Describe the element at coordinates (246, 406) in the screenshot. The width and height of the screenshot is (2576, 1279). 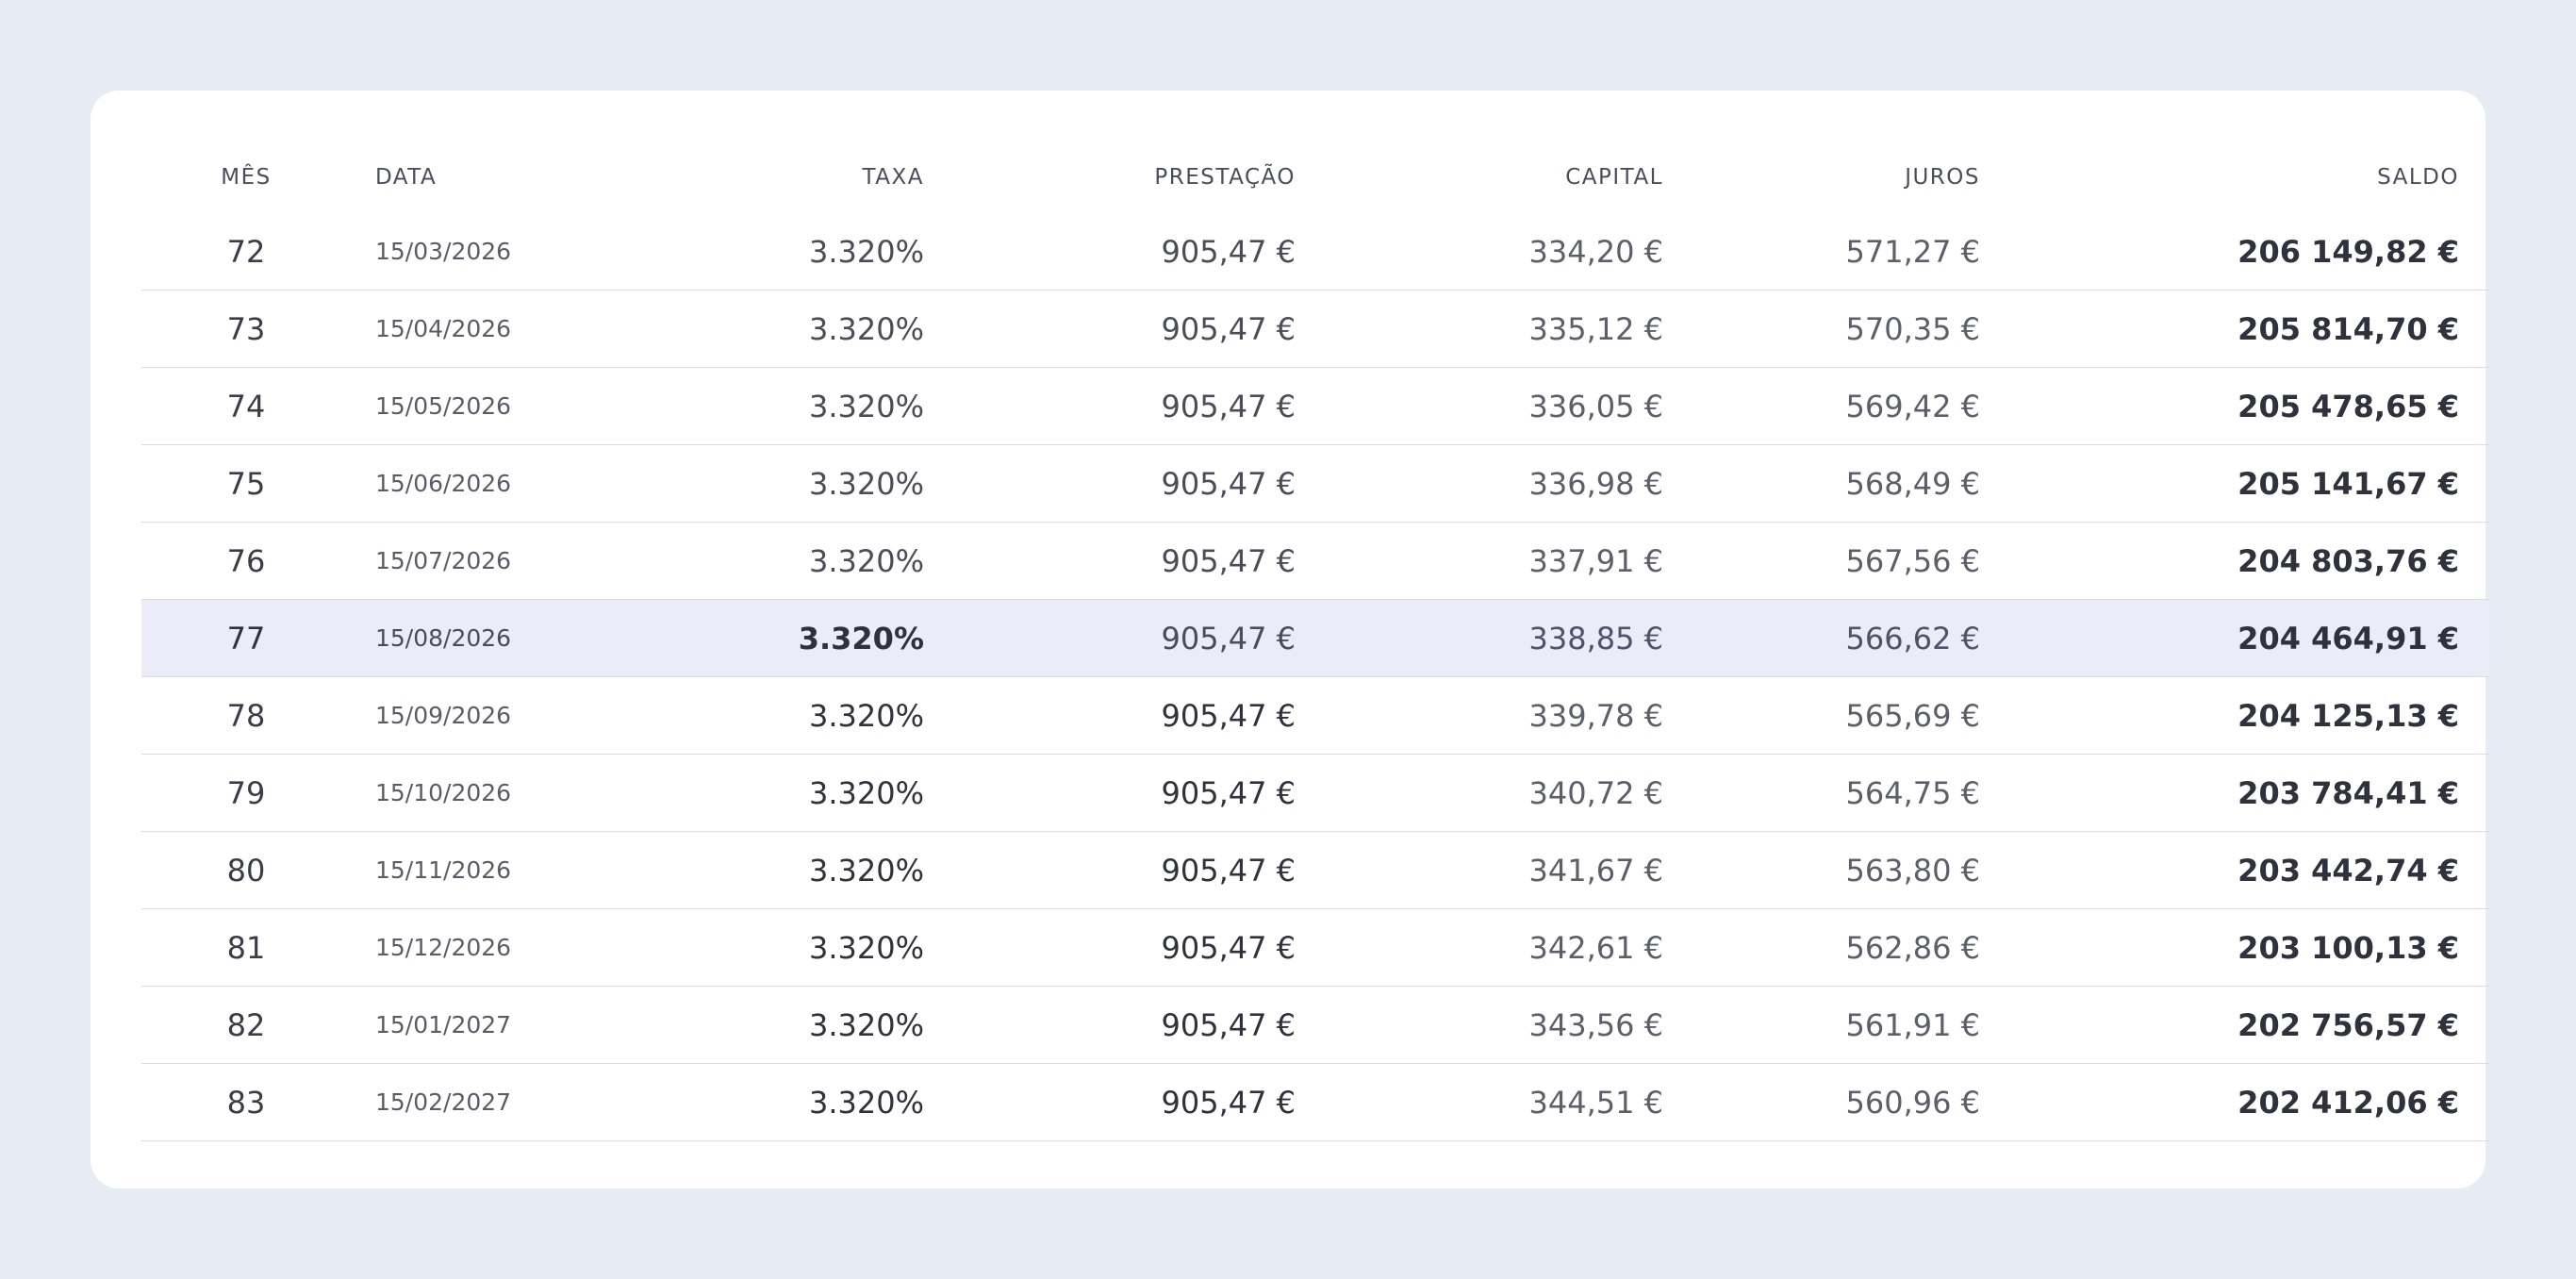
I see `cell-mes: 74` at that location.